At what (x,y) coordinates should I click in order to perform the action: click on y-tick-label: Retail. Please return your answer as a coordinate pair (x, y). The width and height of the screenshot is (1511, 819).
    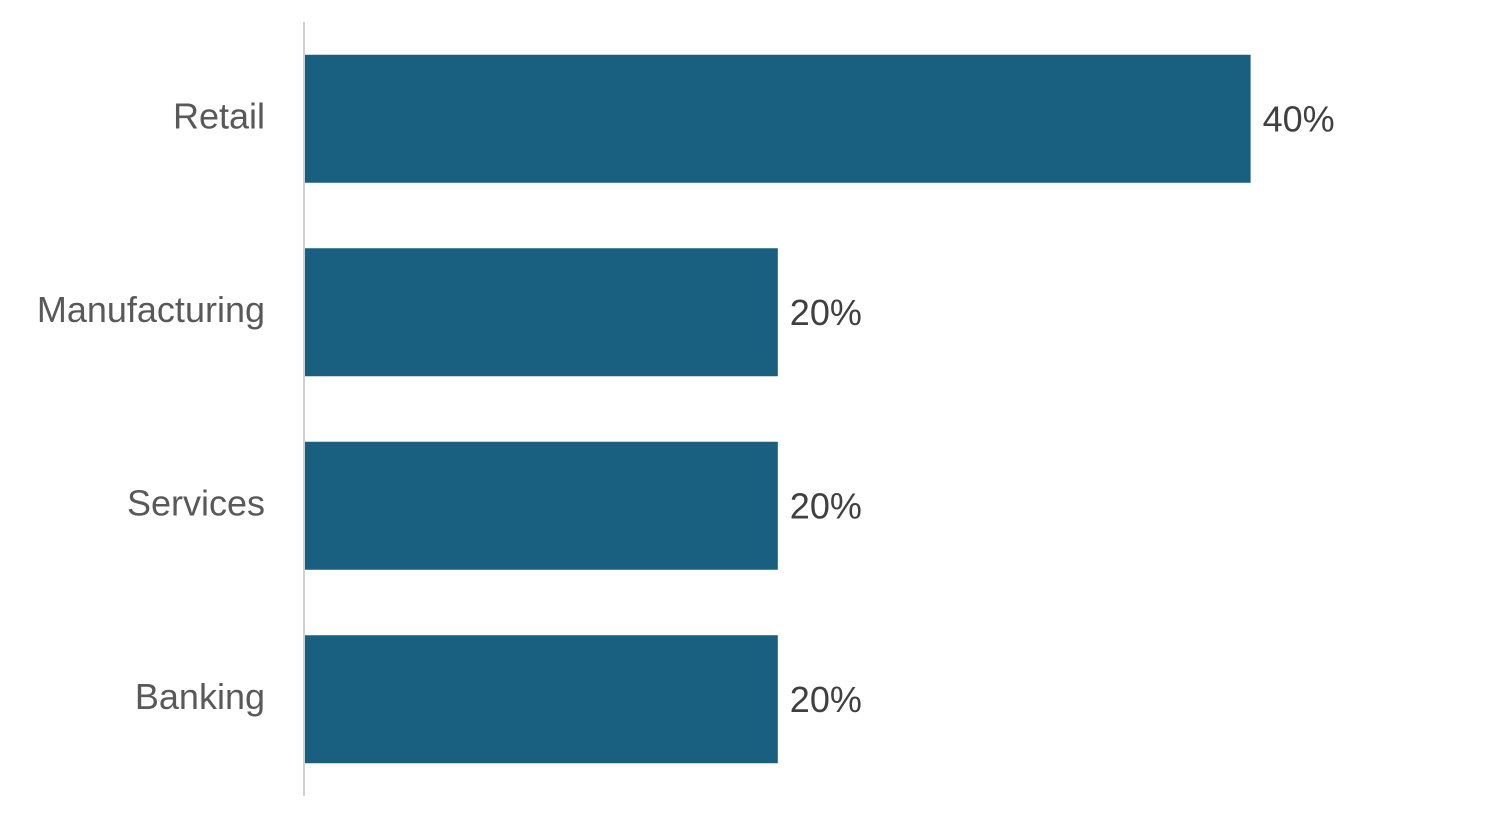
    Looking at the image, I should click on (219, 115).